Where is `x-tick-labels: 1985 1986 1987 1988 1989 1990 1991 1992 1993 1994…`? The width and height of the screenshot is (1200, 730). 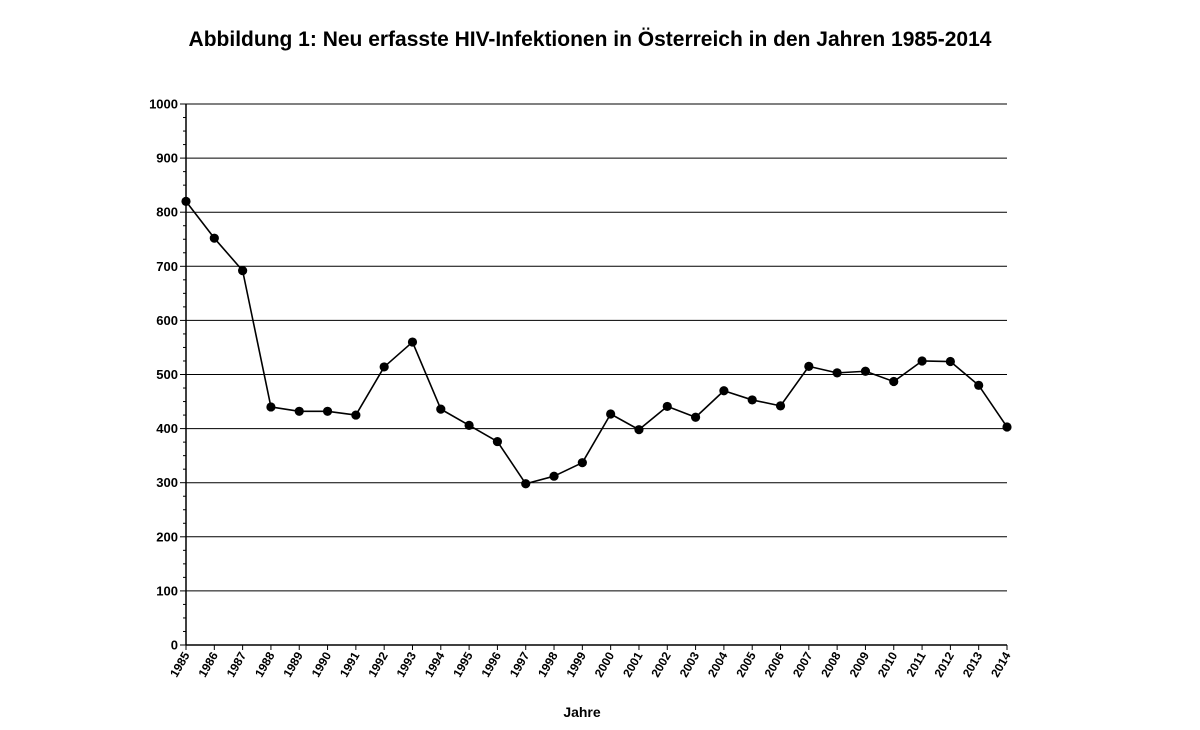 x-tick-labels: 1985 1986 1987 1988 1989 1990 1991 1992 1993 1994… is located at coordinates (590, 664).